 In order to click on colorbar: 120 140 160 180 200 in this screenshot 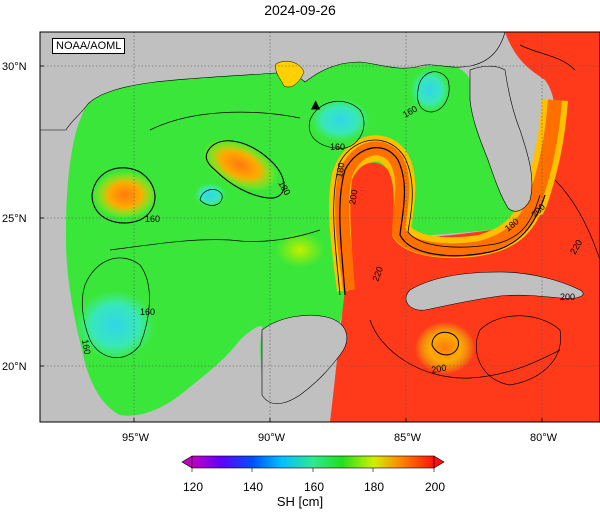, I will do `click(313, 474)`.